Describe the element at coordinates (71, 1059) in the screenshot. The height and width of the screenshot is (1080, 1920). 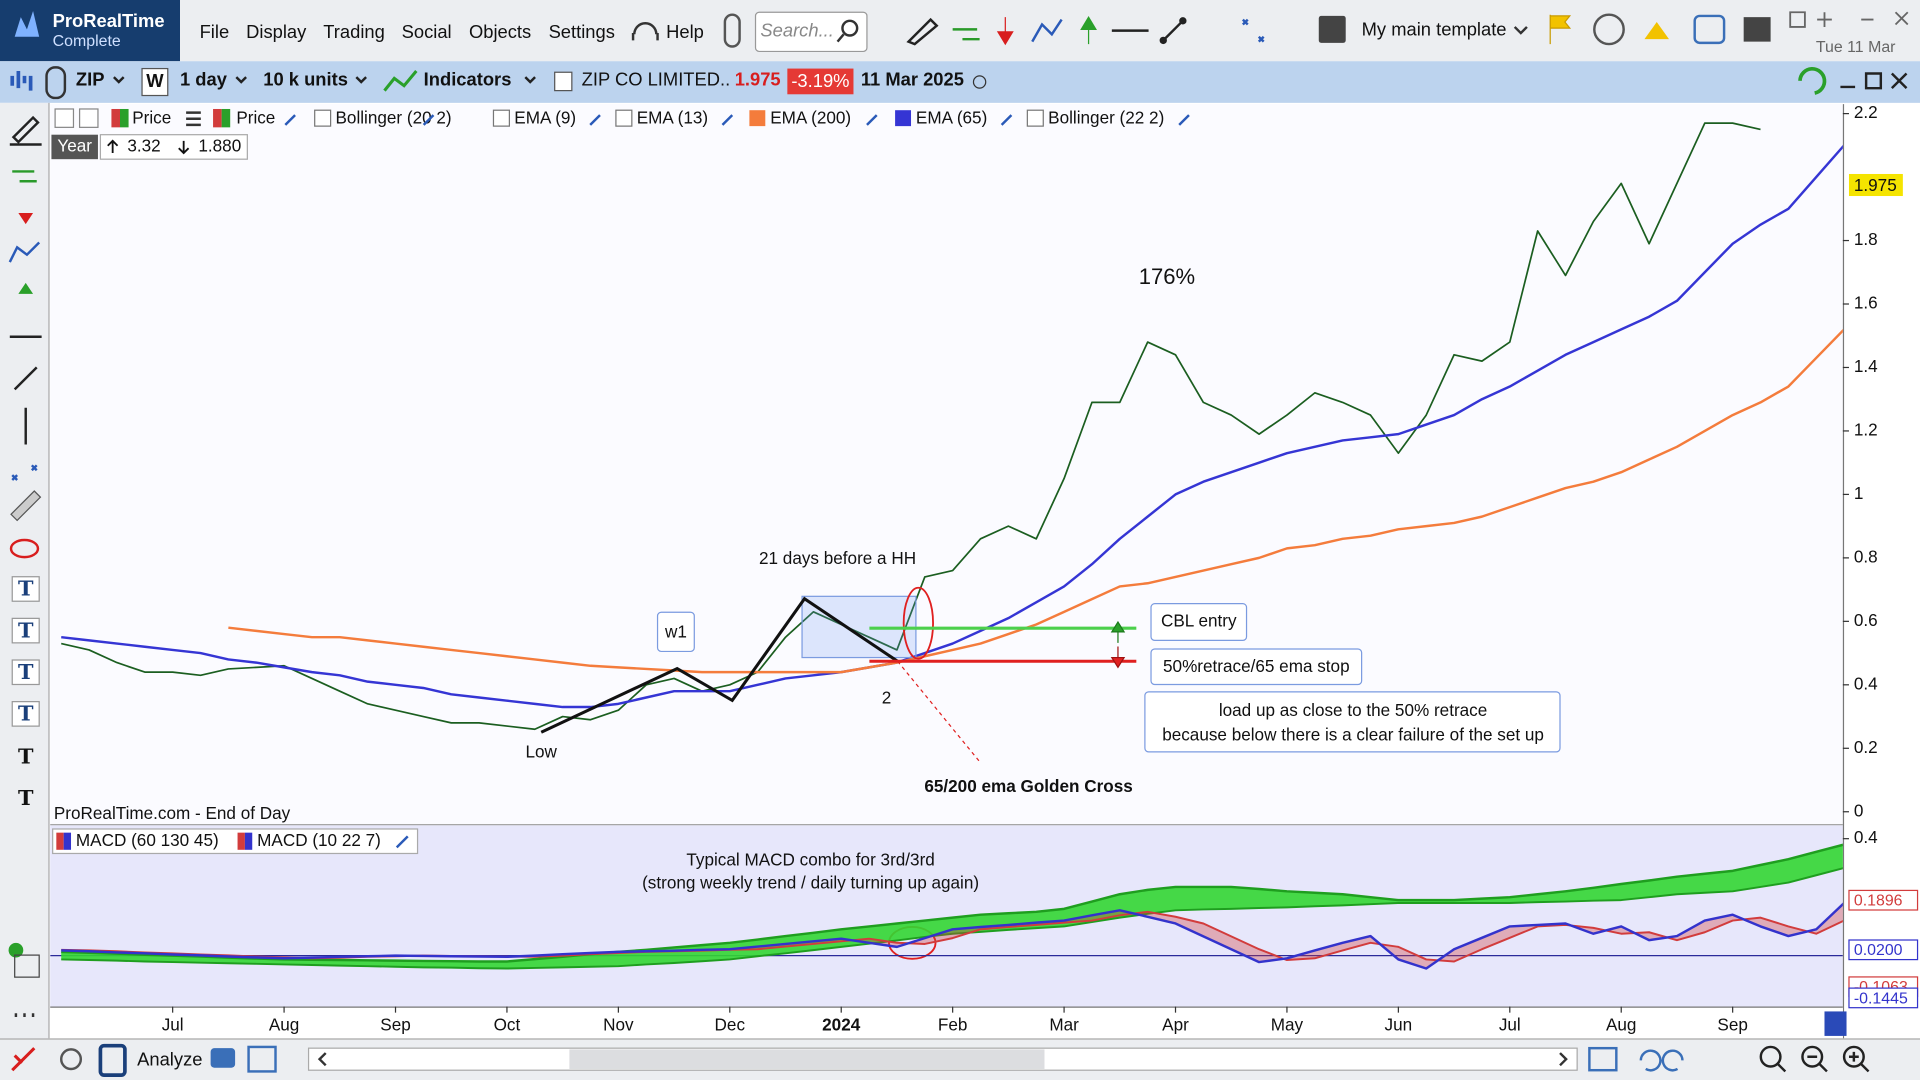
I see `share-icon` at that location.